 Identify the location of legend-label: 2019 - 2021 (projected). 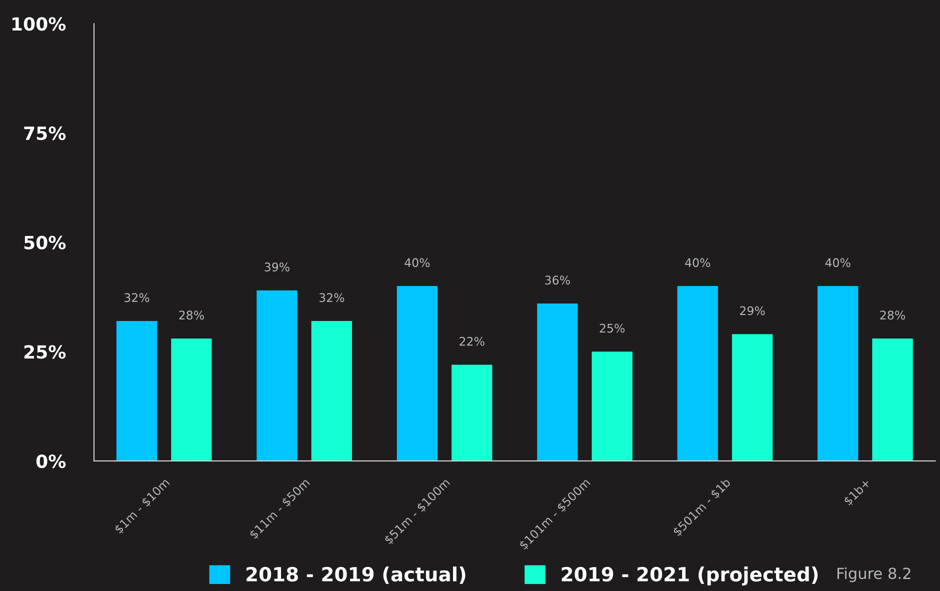
(690, 576).